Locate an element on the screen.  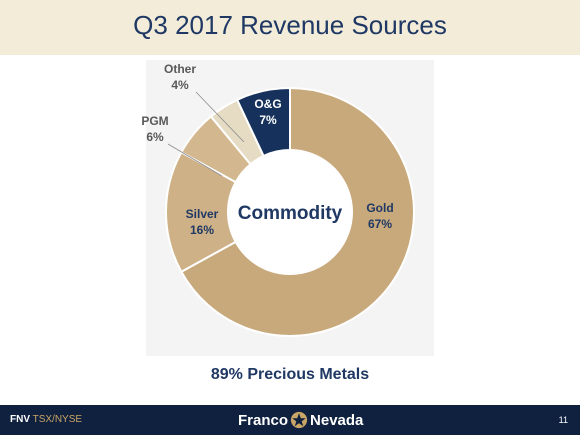
precious-metals-summary: 89% Precious Metals is located at coordinates (290, 374).